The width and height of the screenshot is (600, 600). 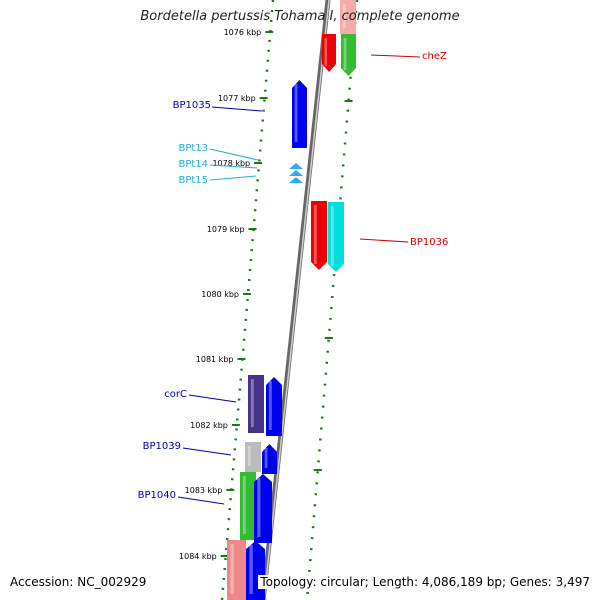 I want to click on gene-blue-BP1039, so click(x=269, y=459).